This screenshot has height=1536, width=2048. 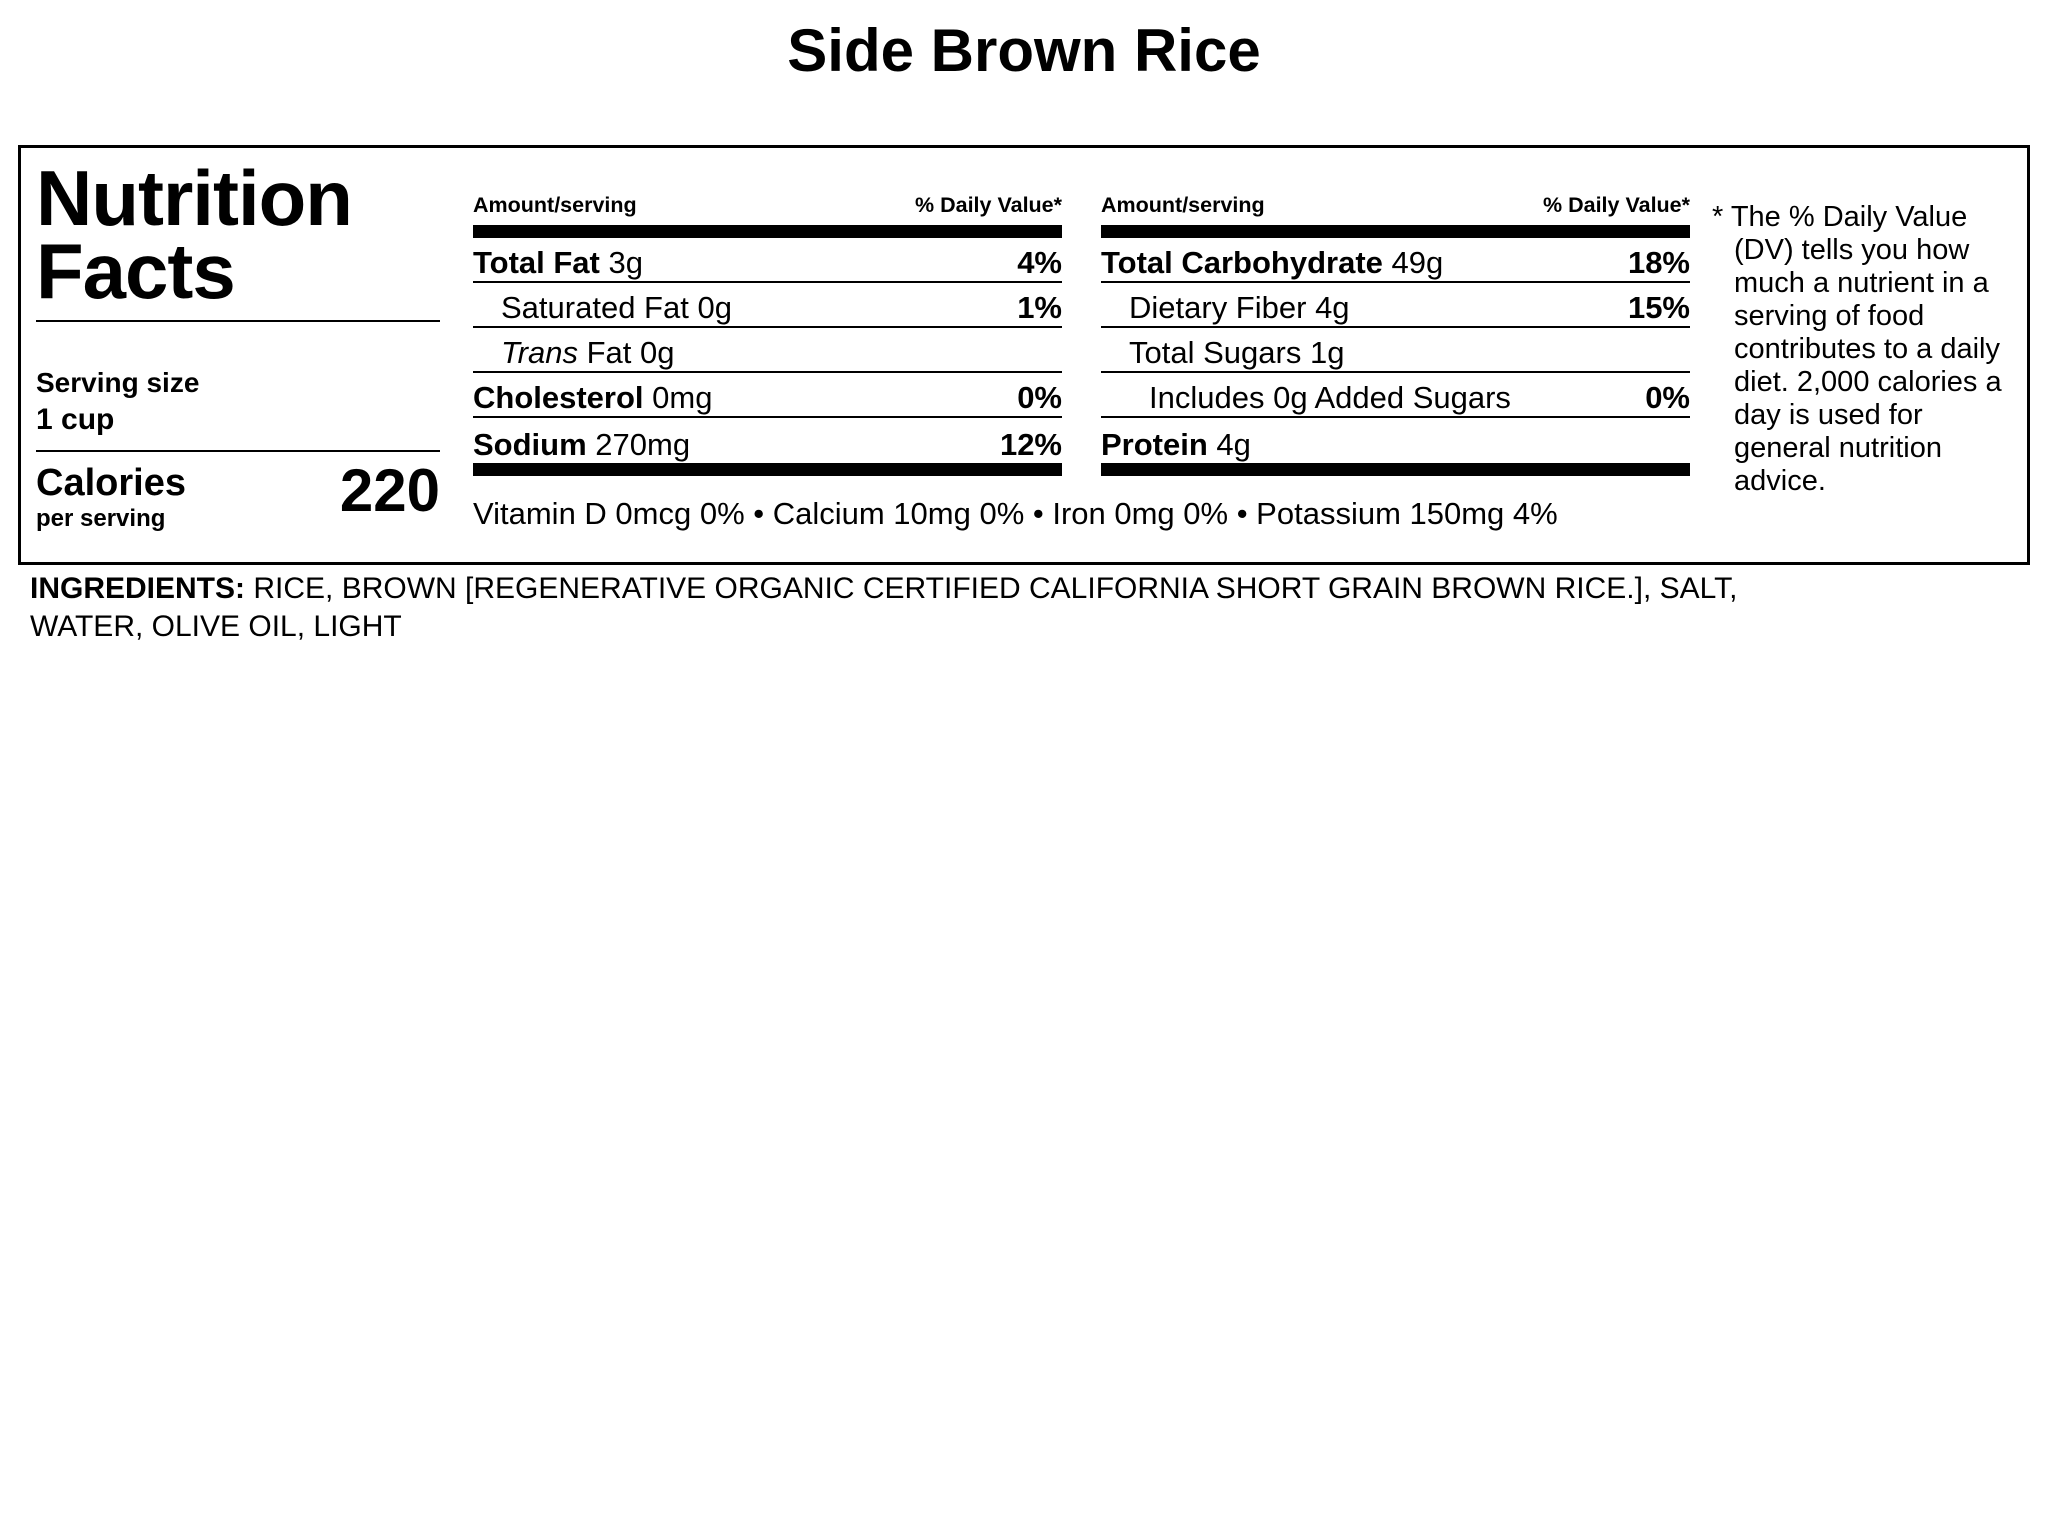 What do you see at coordinates (530, 444) in the screenshot?
I see `nutrient-name: Sodium` at bounding box center [530, 444].